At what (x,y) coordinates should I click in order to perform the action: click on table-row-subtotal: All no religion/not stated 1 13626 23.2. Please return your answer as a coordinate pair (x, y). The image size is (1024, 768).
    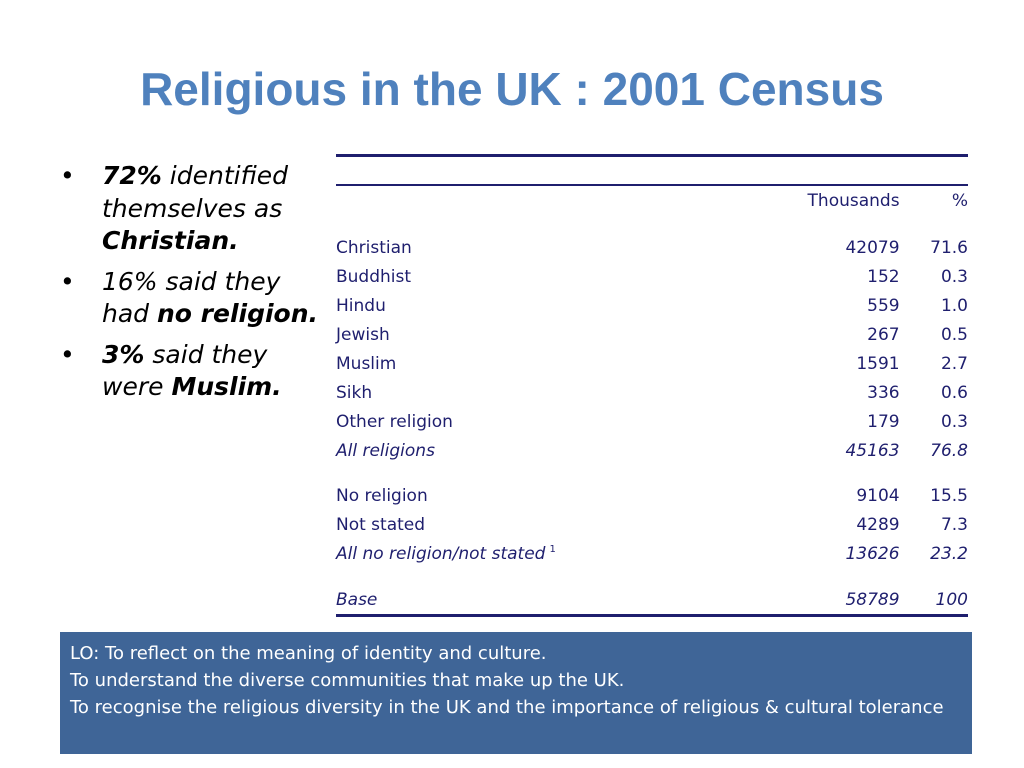
    Looking at the image, I should click on (652, 553).